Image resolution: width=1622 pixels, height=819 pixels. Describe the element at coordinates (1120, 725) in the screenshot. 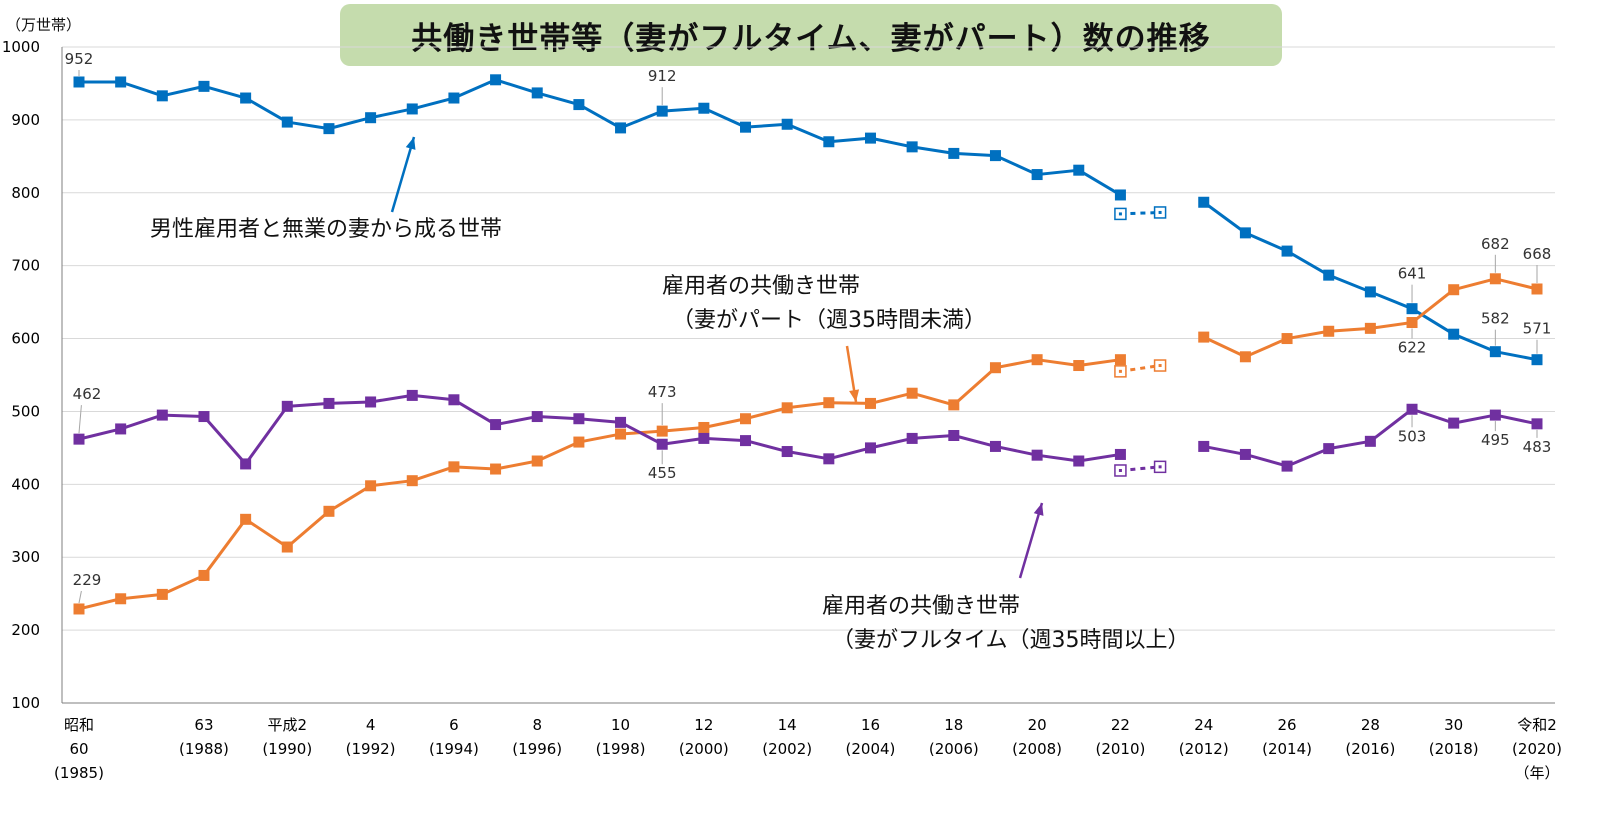

I see `x-tick-label: 22` at that location.